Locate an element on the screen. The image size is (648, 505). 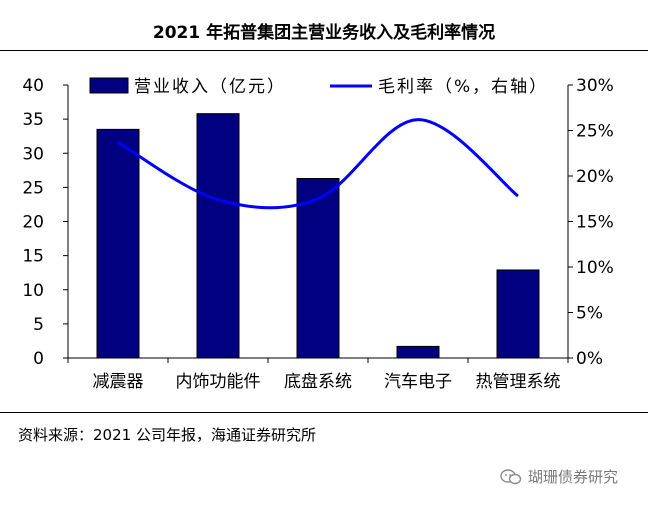
legend-label-revenue: 营业收入（亿元） is located at coordinates (210, 87).